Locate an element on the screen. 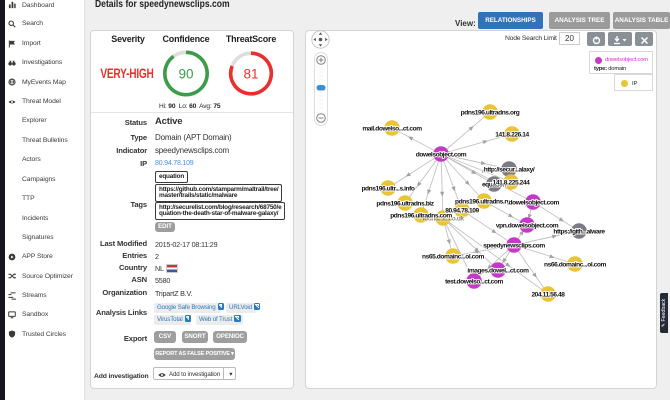 The height and width of the screenshot is (400, 670). svg-text: test.dowelso...ct.com is located at coordinates (474, 281).